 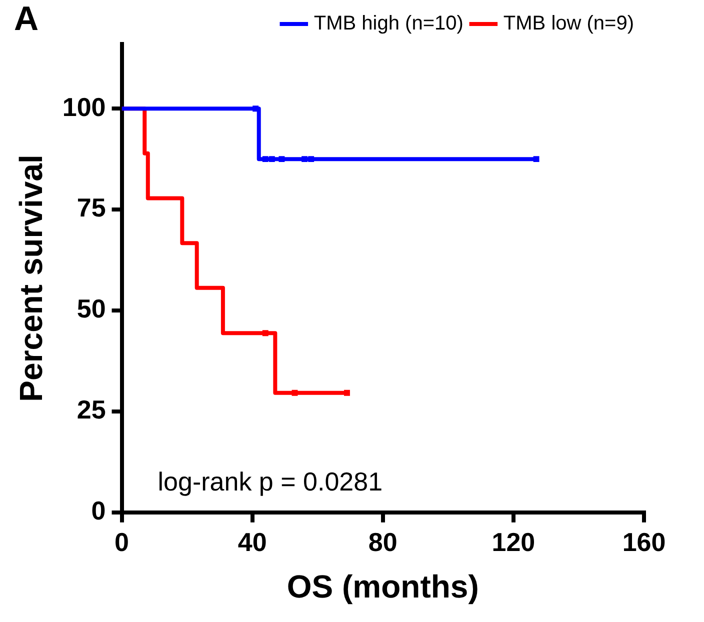 I want to click on y-tick-label: 100, so click(x=84, y=107).